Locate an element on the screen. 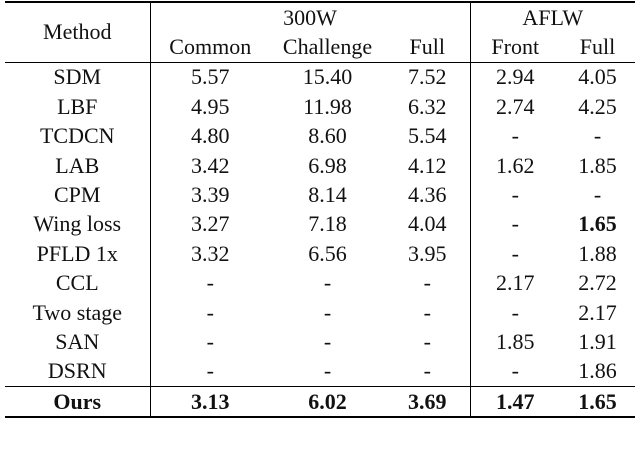 This screenshot has height=456, width=640. value-cell: 3.42 is located at coordinates (210, 165).